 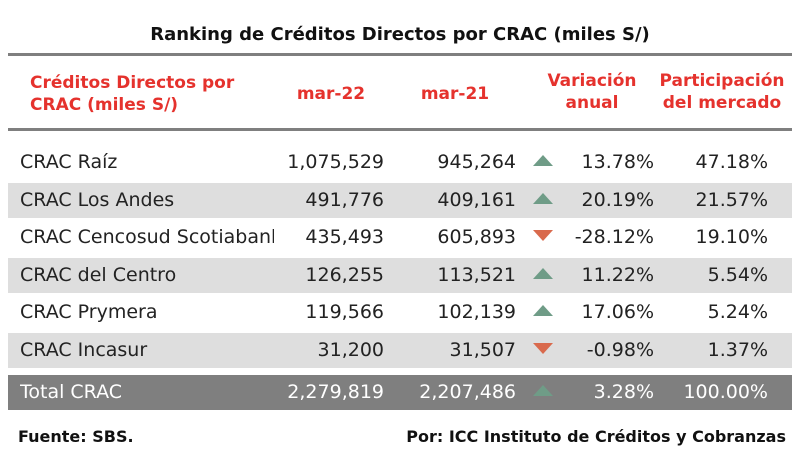 I want to click on row-mar-22: 31,200, so click(x=350, y=350).